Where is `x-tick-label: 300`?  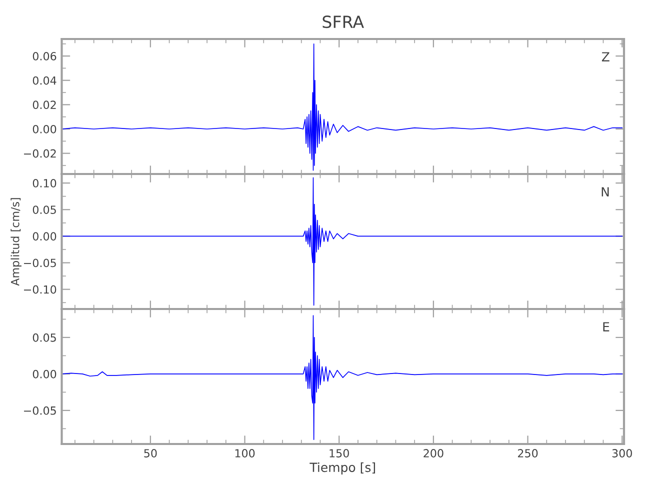
x-tick-label: 300 is located at coordinates (622, 453).